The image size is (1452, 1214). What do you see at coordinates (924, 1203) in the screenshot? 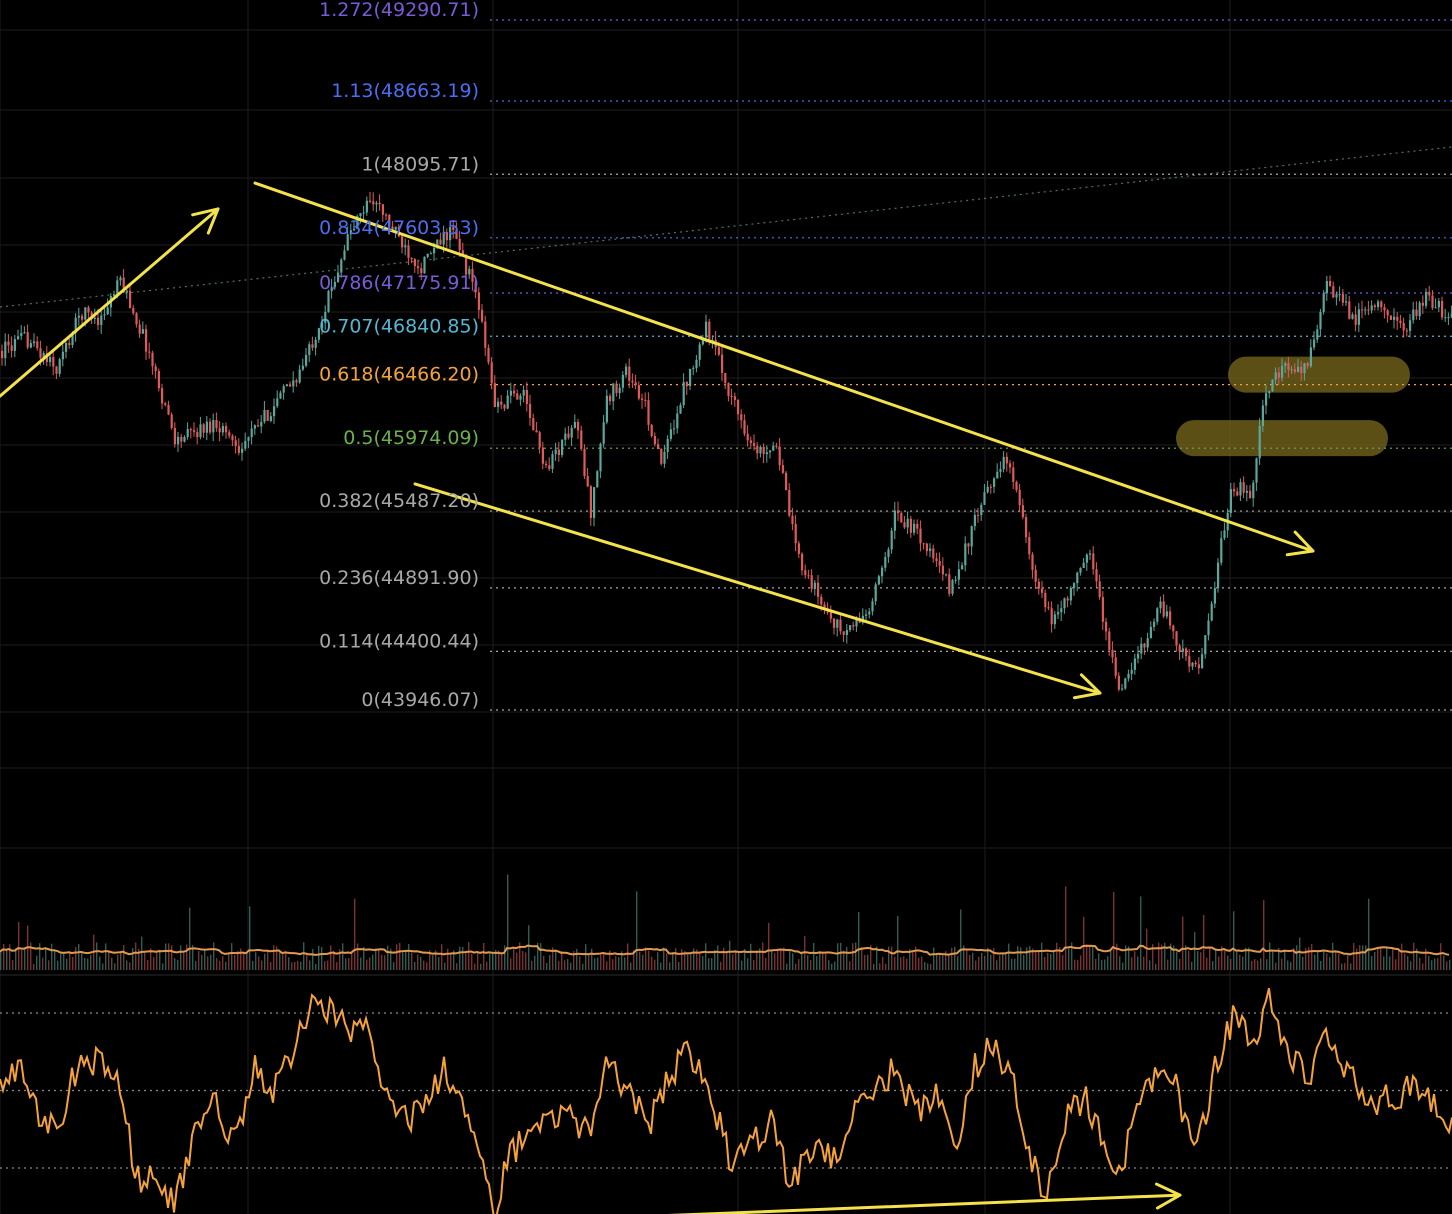
I see `divergence-arrow` at bounding box center [924, 1203].